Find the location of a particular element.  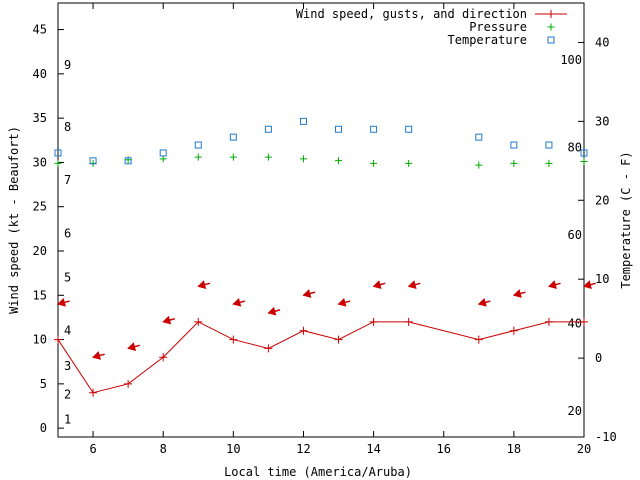

legend-temperature-marker is located at coordinates (551, 40).